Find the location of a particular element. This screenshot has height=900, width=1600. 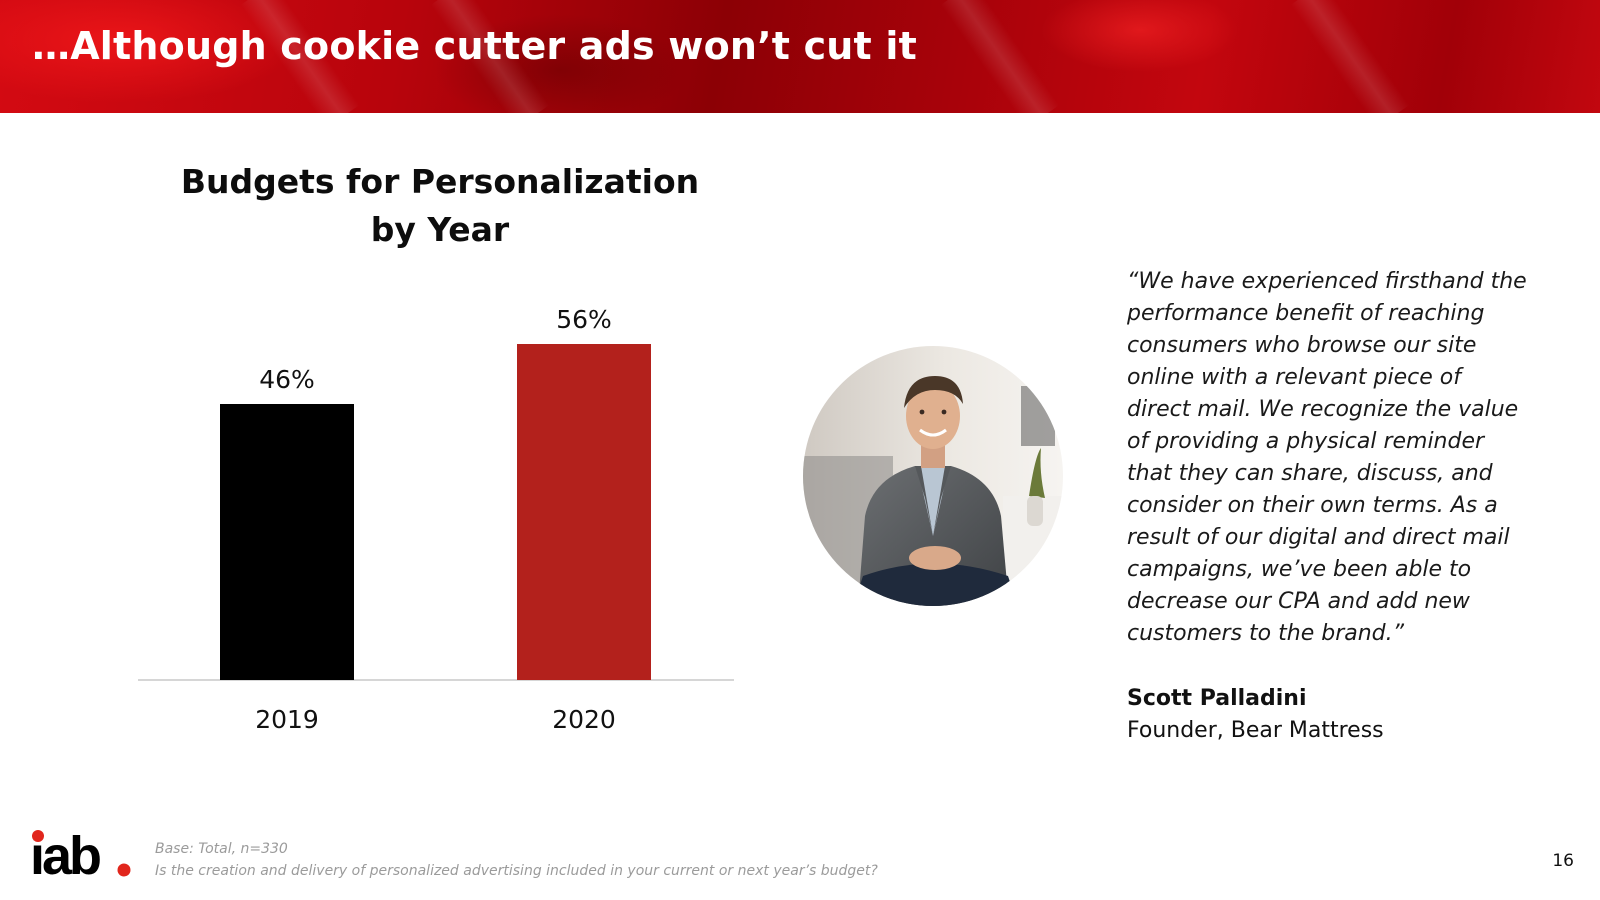

iab-logo: iab is located at coordinates (80, 856).